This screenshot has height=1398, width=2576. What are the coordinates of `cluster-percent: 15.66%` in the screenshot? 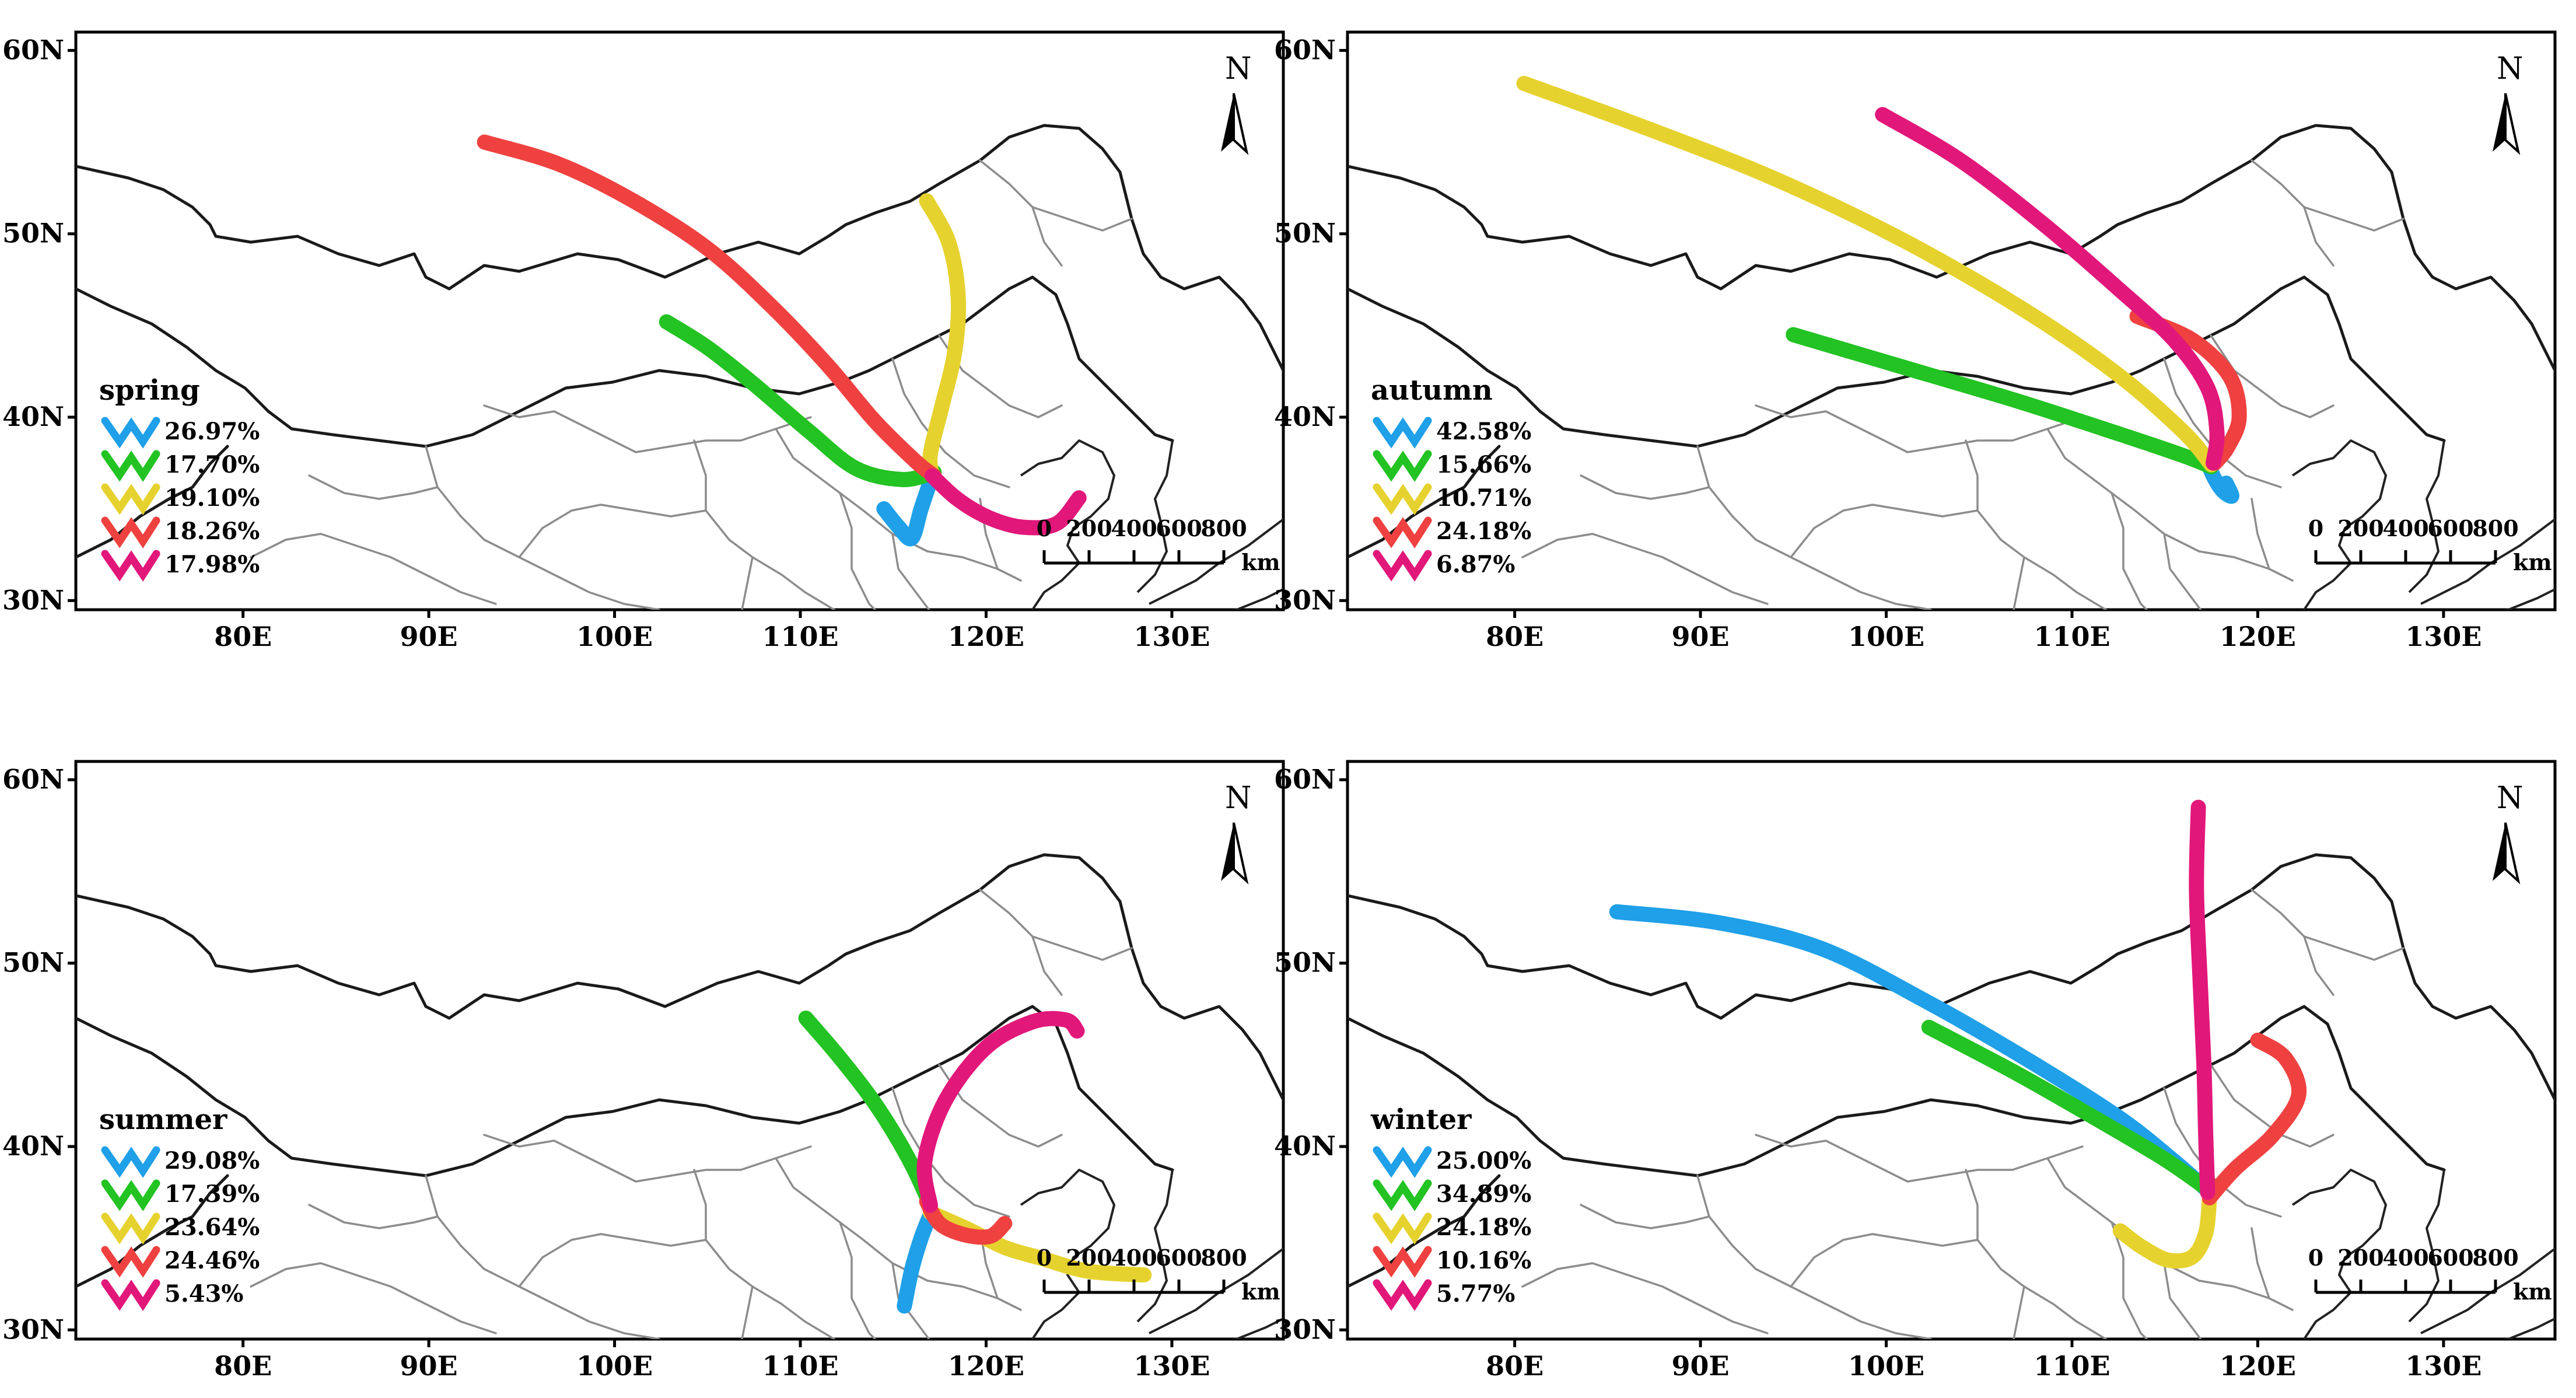 It's located at (1483, 464).